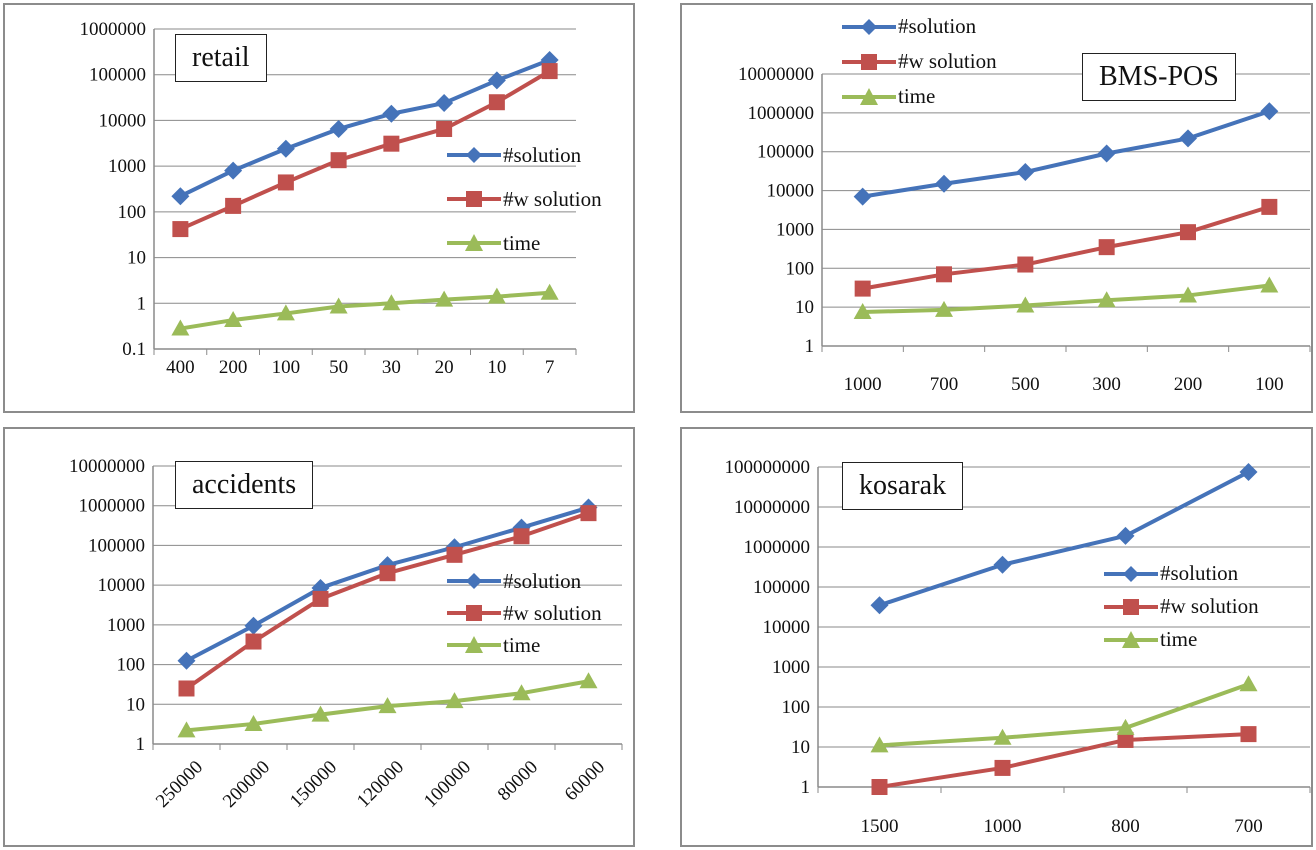 The image size is (1316, 850). I want to click on x-tick-label: 1500, so click(880, 826).